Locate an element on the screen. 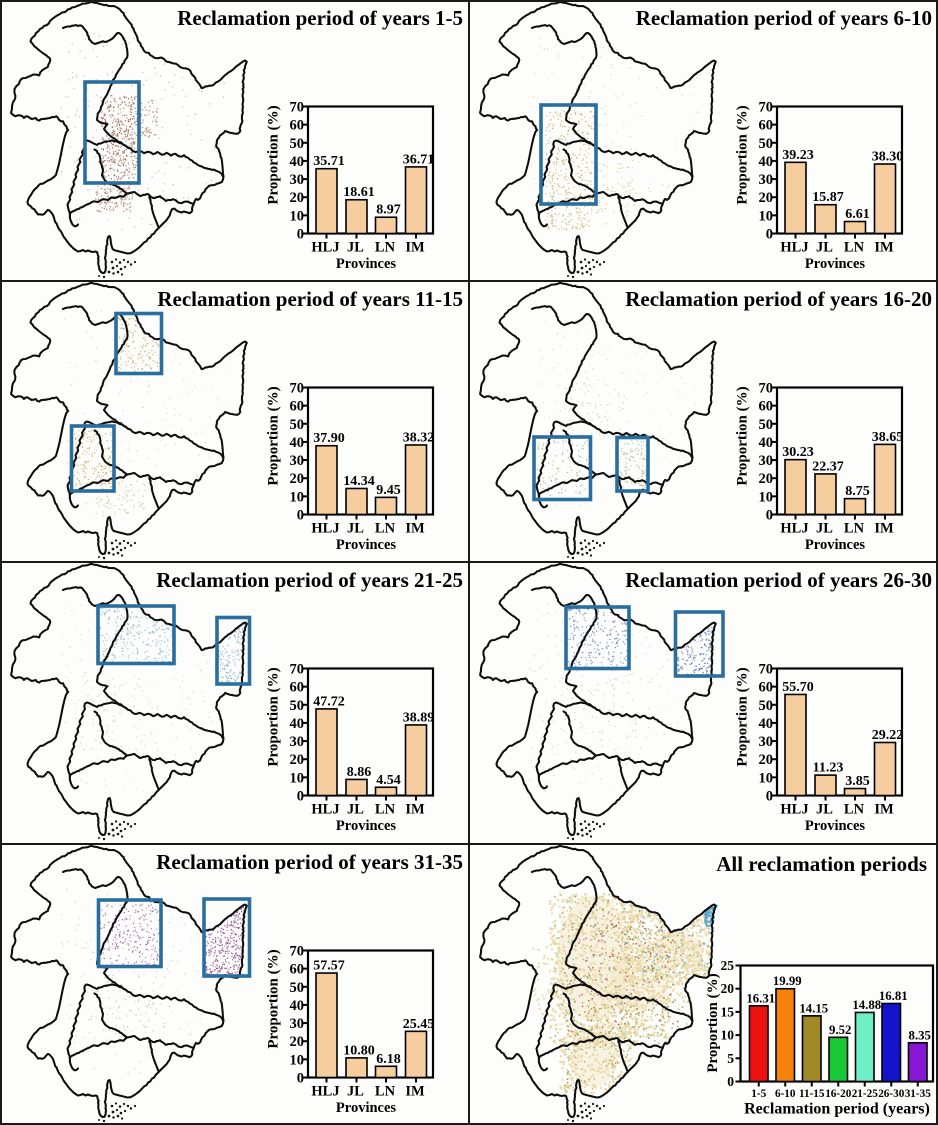  svg-text: 9.52 is located at coordinates (840, 1030).